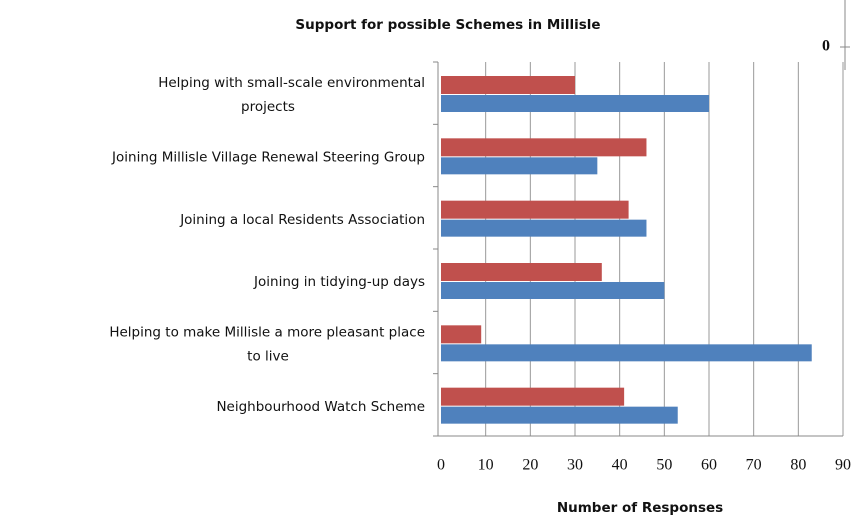 Image resolution: width=856 pixels, height=521 pixels. I want to click on cropped-tick-label: 0, so click(826, 46).